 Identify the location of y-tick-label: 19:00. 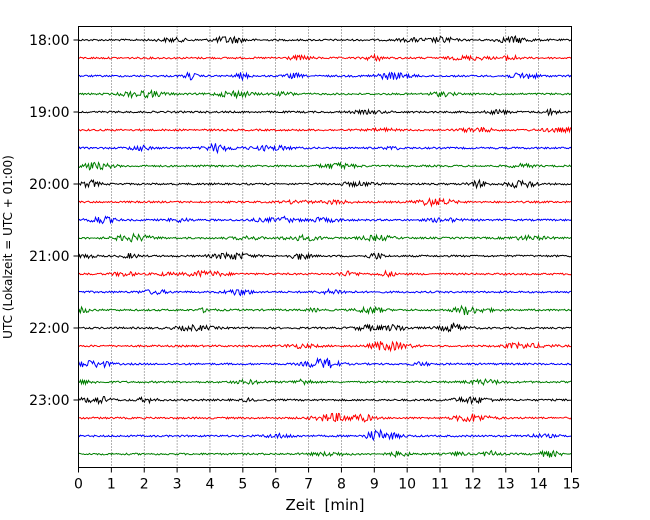
(49, 113).